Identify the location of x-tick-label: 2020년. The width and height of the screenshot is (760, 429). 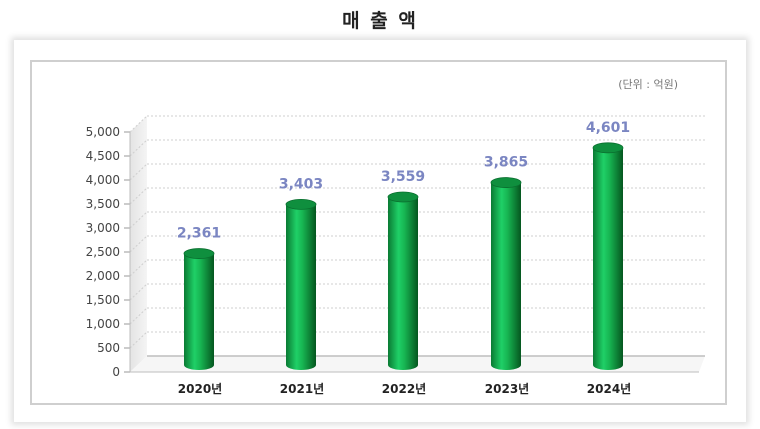
(200, 389).